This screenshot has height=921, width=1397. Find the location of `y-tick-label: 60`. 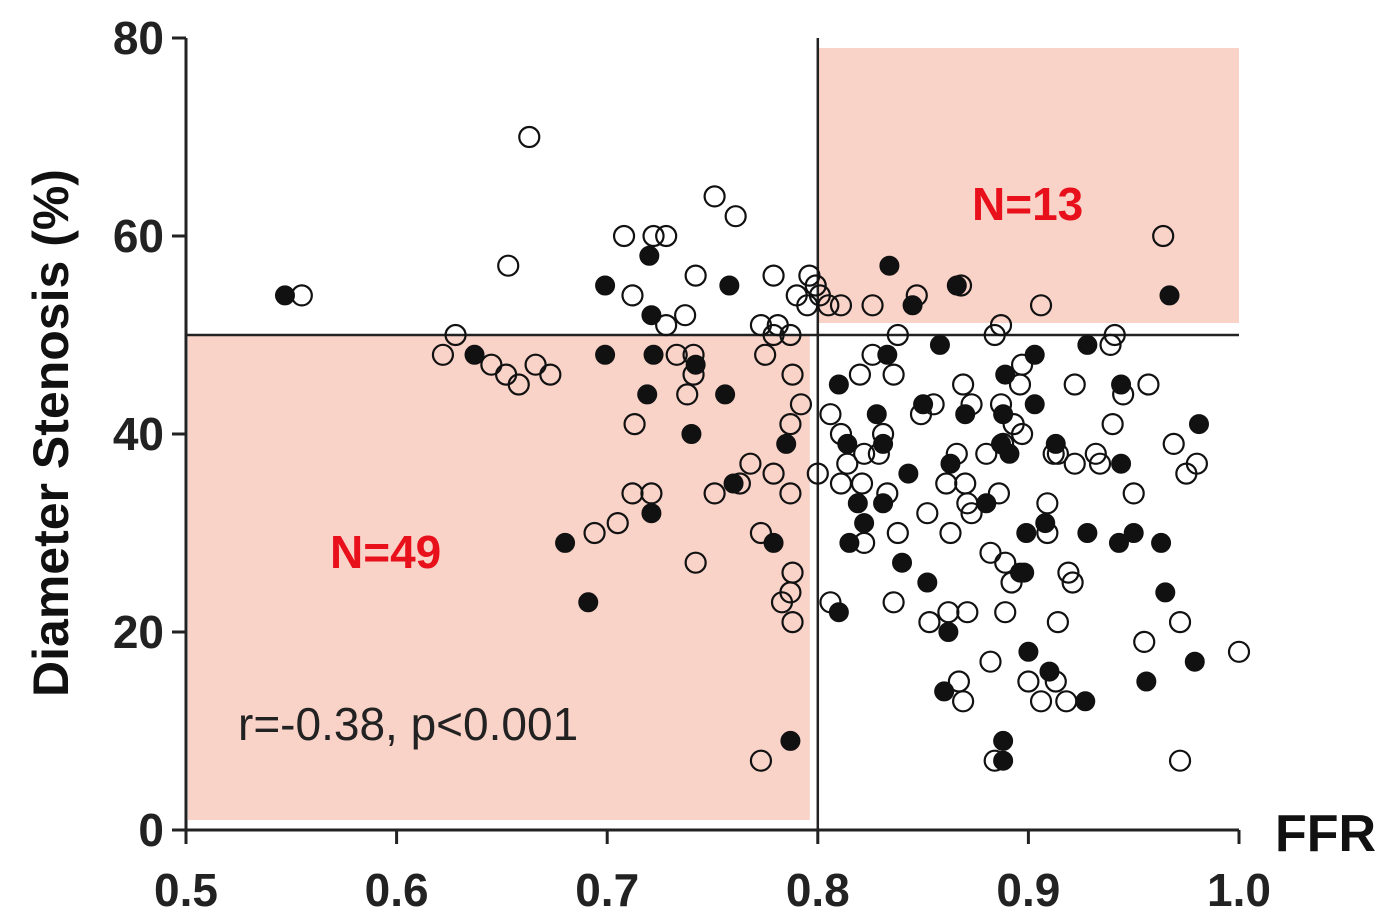

y-tick-label: 60 is located at coordinates (138, 236).